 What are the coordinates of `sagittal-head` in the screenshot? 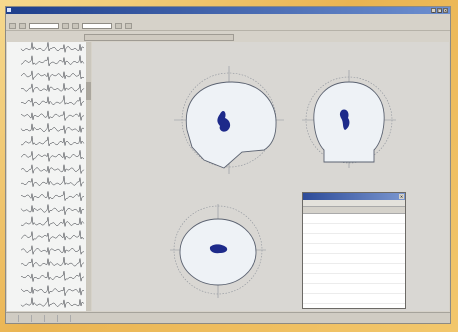 It's located at (231, 125).